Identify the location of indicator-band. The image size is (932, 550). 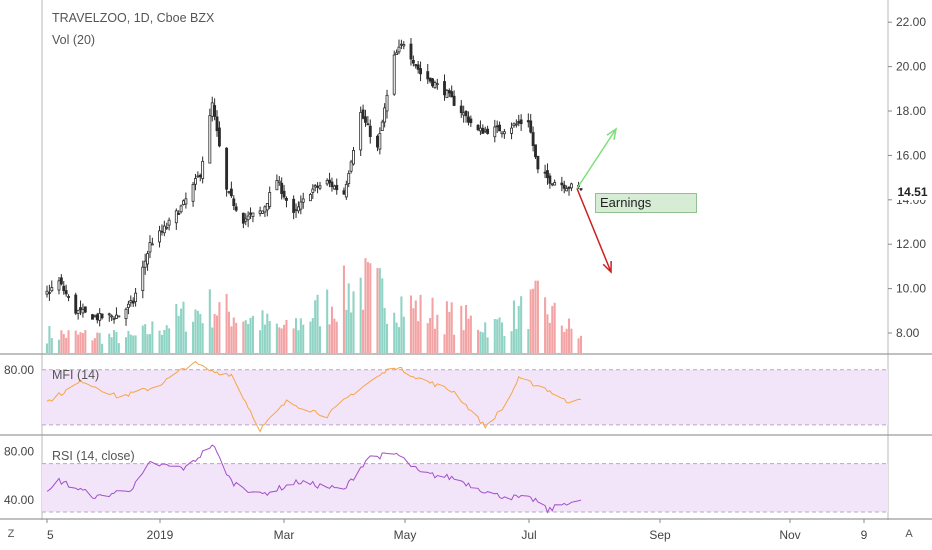
(465, 397).